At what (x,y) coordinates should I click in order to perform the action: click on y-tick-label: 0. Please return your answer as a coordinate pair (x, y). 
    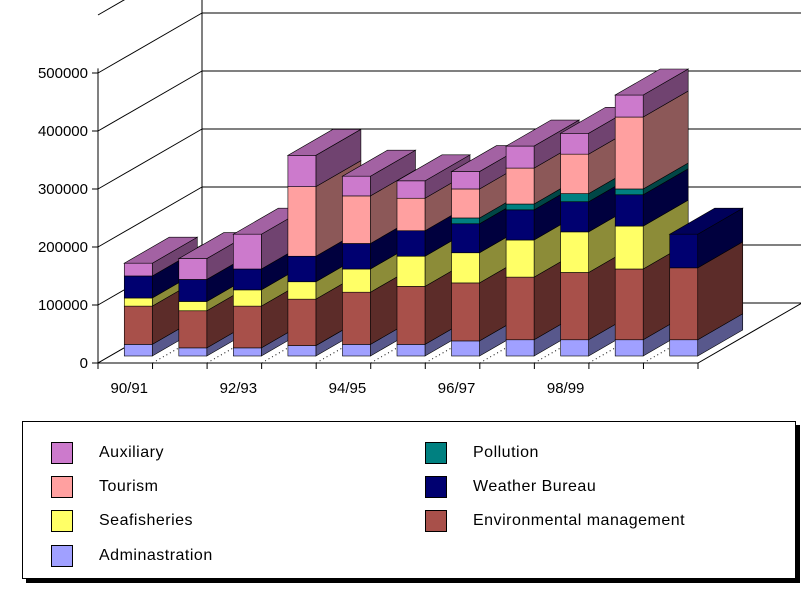
    Looking at the image, I should click on (84, 363).